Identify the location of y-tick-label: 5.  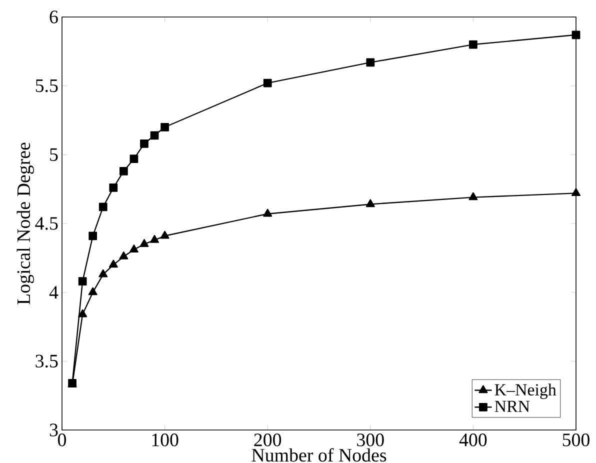
(54, 154).